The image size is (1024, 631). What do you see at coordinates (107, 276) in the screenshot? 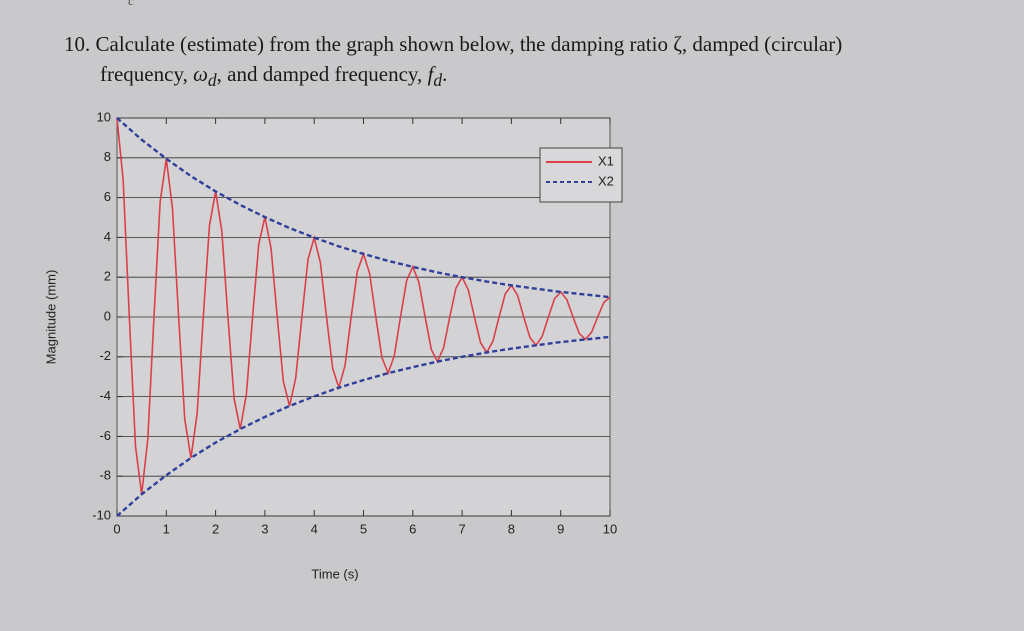
I see `y-tick-label: 2` at bounding box center [107, 276].